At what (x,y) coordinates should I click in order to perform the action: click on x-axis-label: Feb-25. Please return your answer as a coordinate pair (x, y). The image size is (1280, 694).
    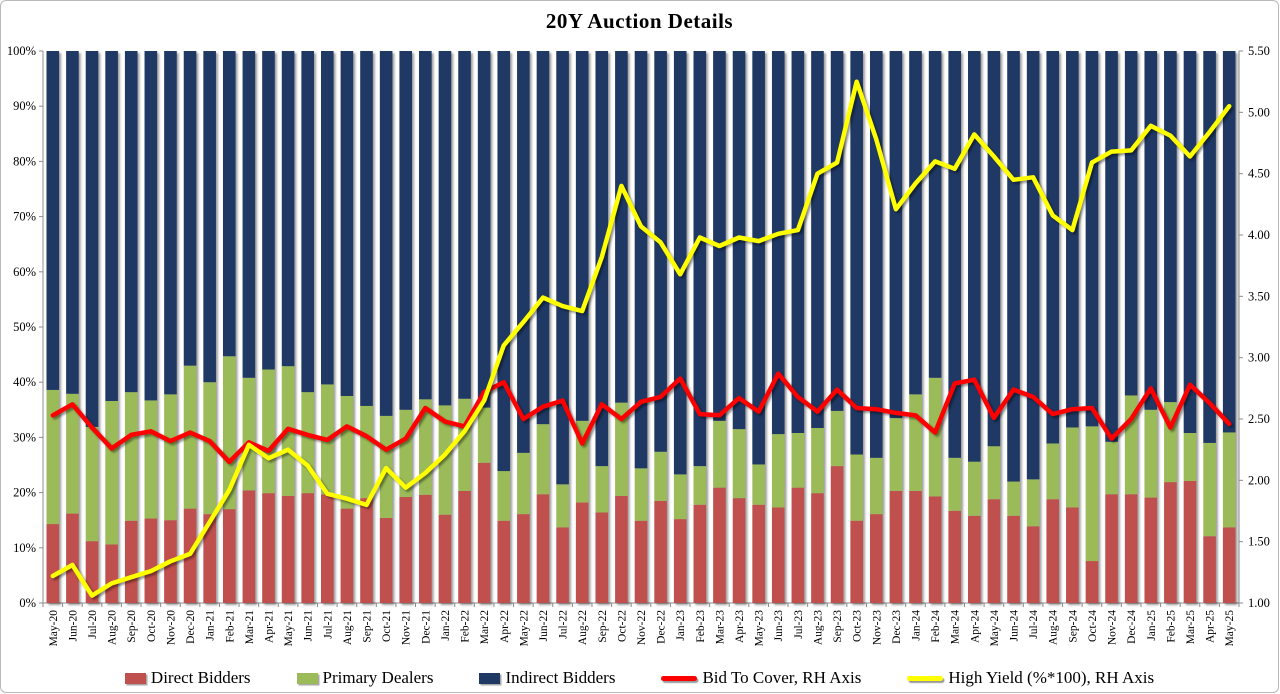
    Looking at the image, I should click on (1171, 626).